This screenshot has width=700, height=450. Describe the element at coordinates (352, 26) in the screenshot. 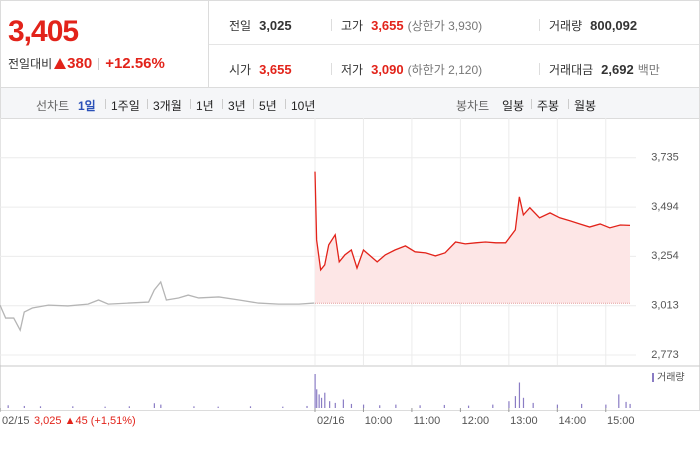

I see `stat-label: 고가` at that location.